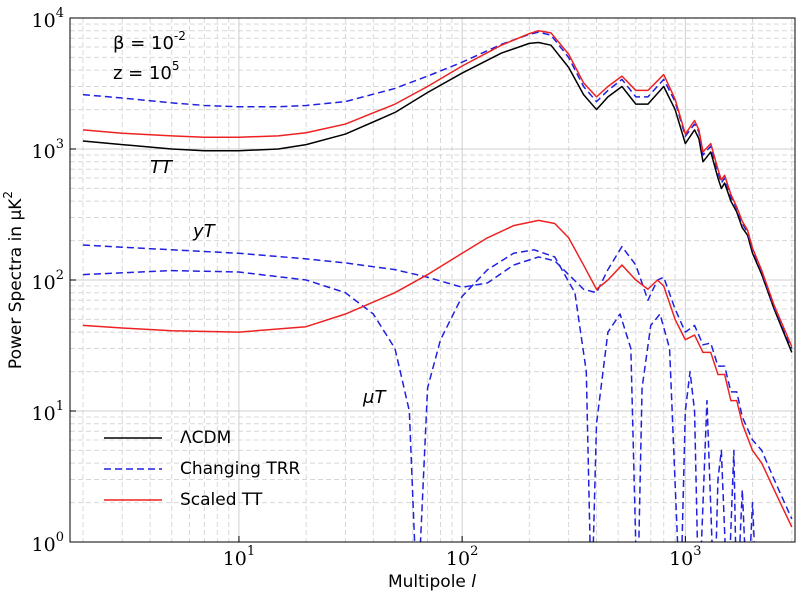 This screenshot has height=600, width=797. I want to click on annotation-exp: 5, so click(176, 66).